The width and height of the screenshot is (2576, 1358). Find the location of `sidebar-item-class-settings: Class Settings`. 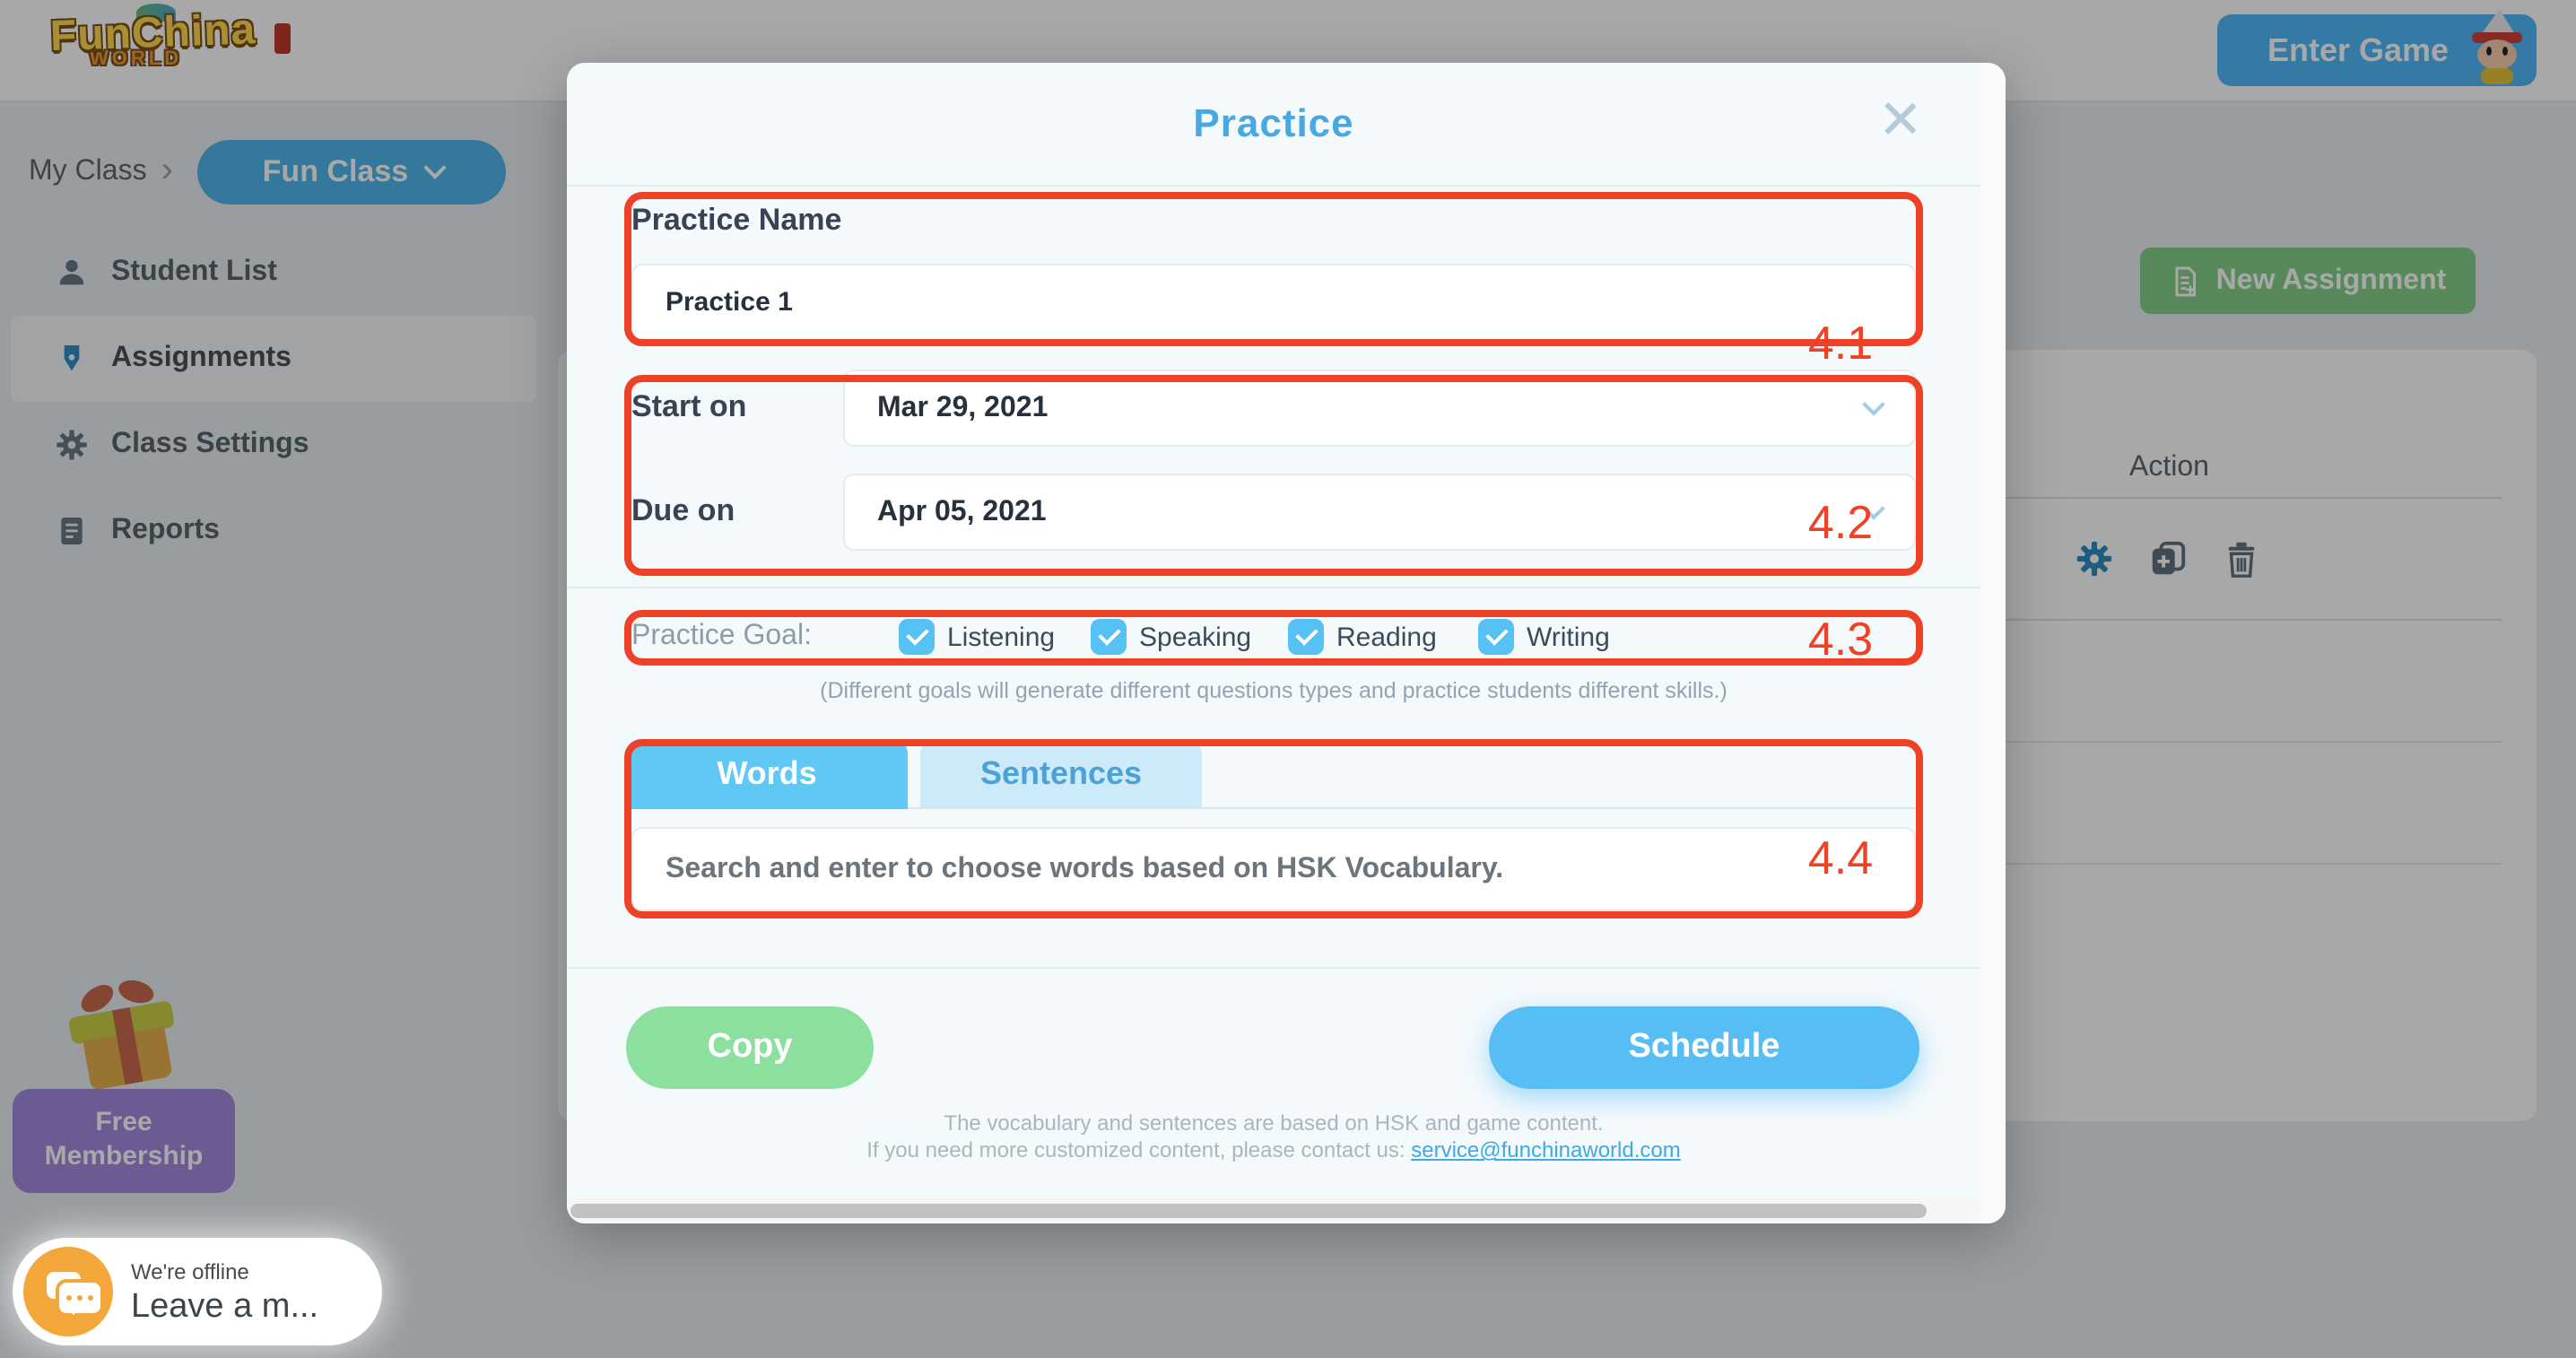

sidebar-item-class-settings: Class Settings is located at coordinates (273, 445).